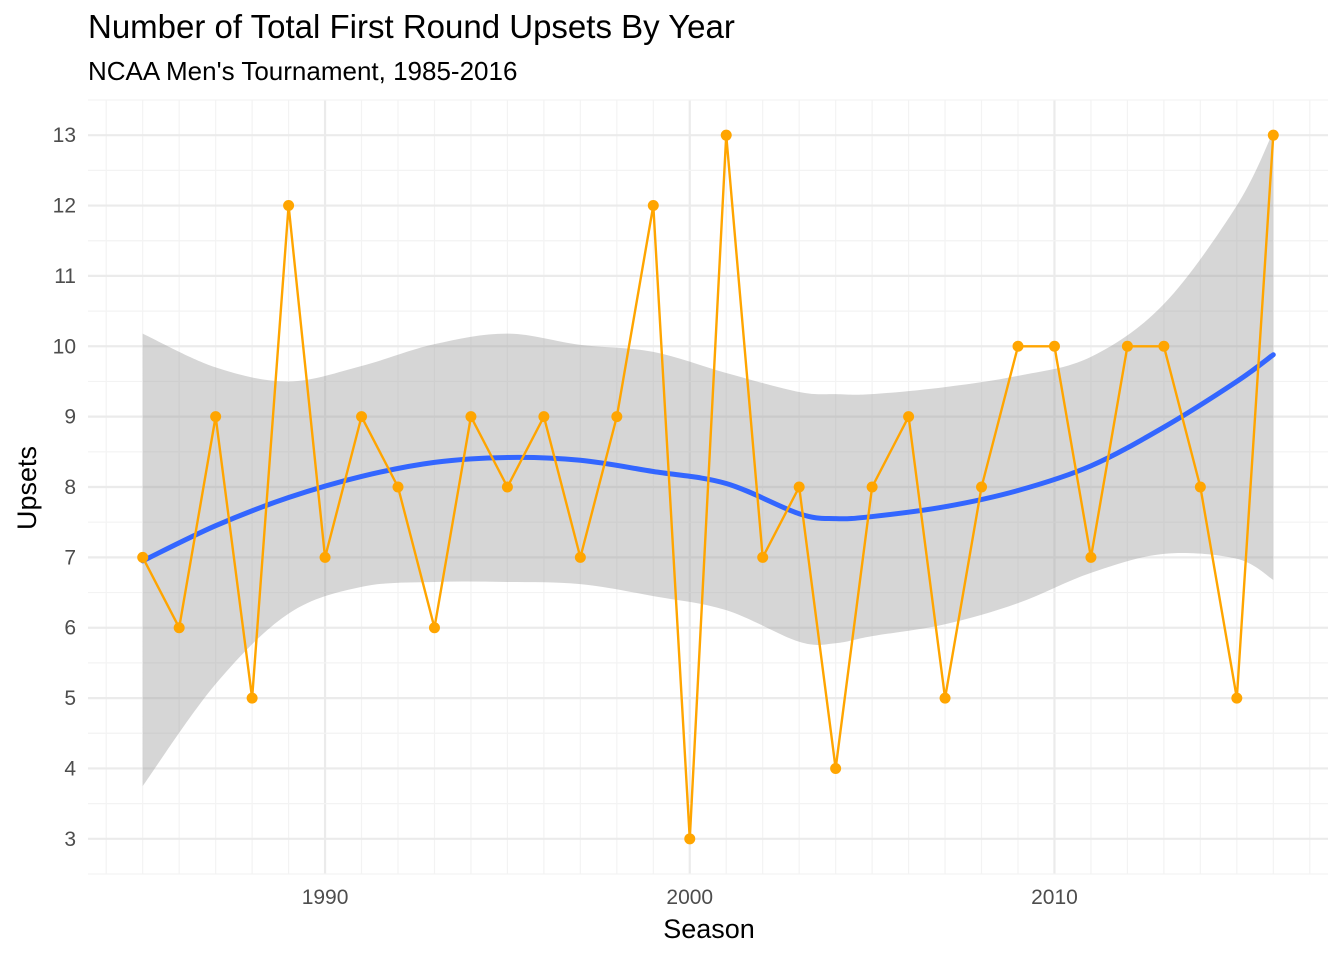  What do you see at coordinates (64, 206) in the screenshot?
I see `y-tick-label: 12` at bounding box center [64, 206].